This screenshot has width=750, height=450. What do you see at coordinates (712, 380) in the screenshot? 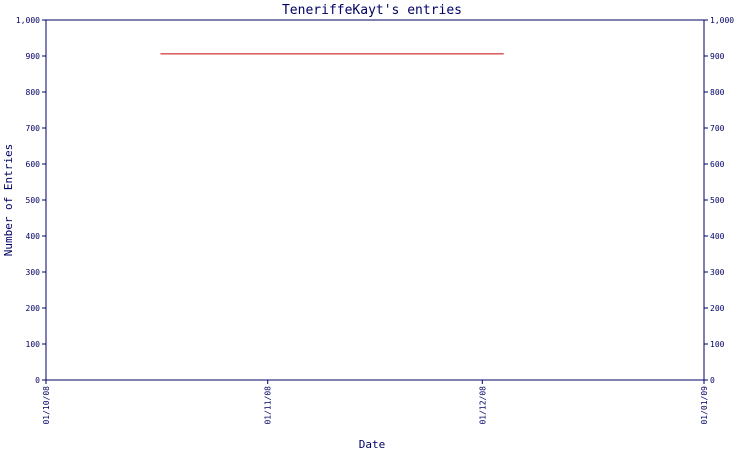
I see `y-tick-label-right: 0` at bounding box center [712, 380].